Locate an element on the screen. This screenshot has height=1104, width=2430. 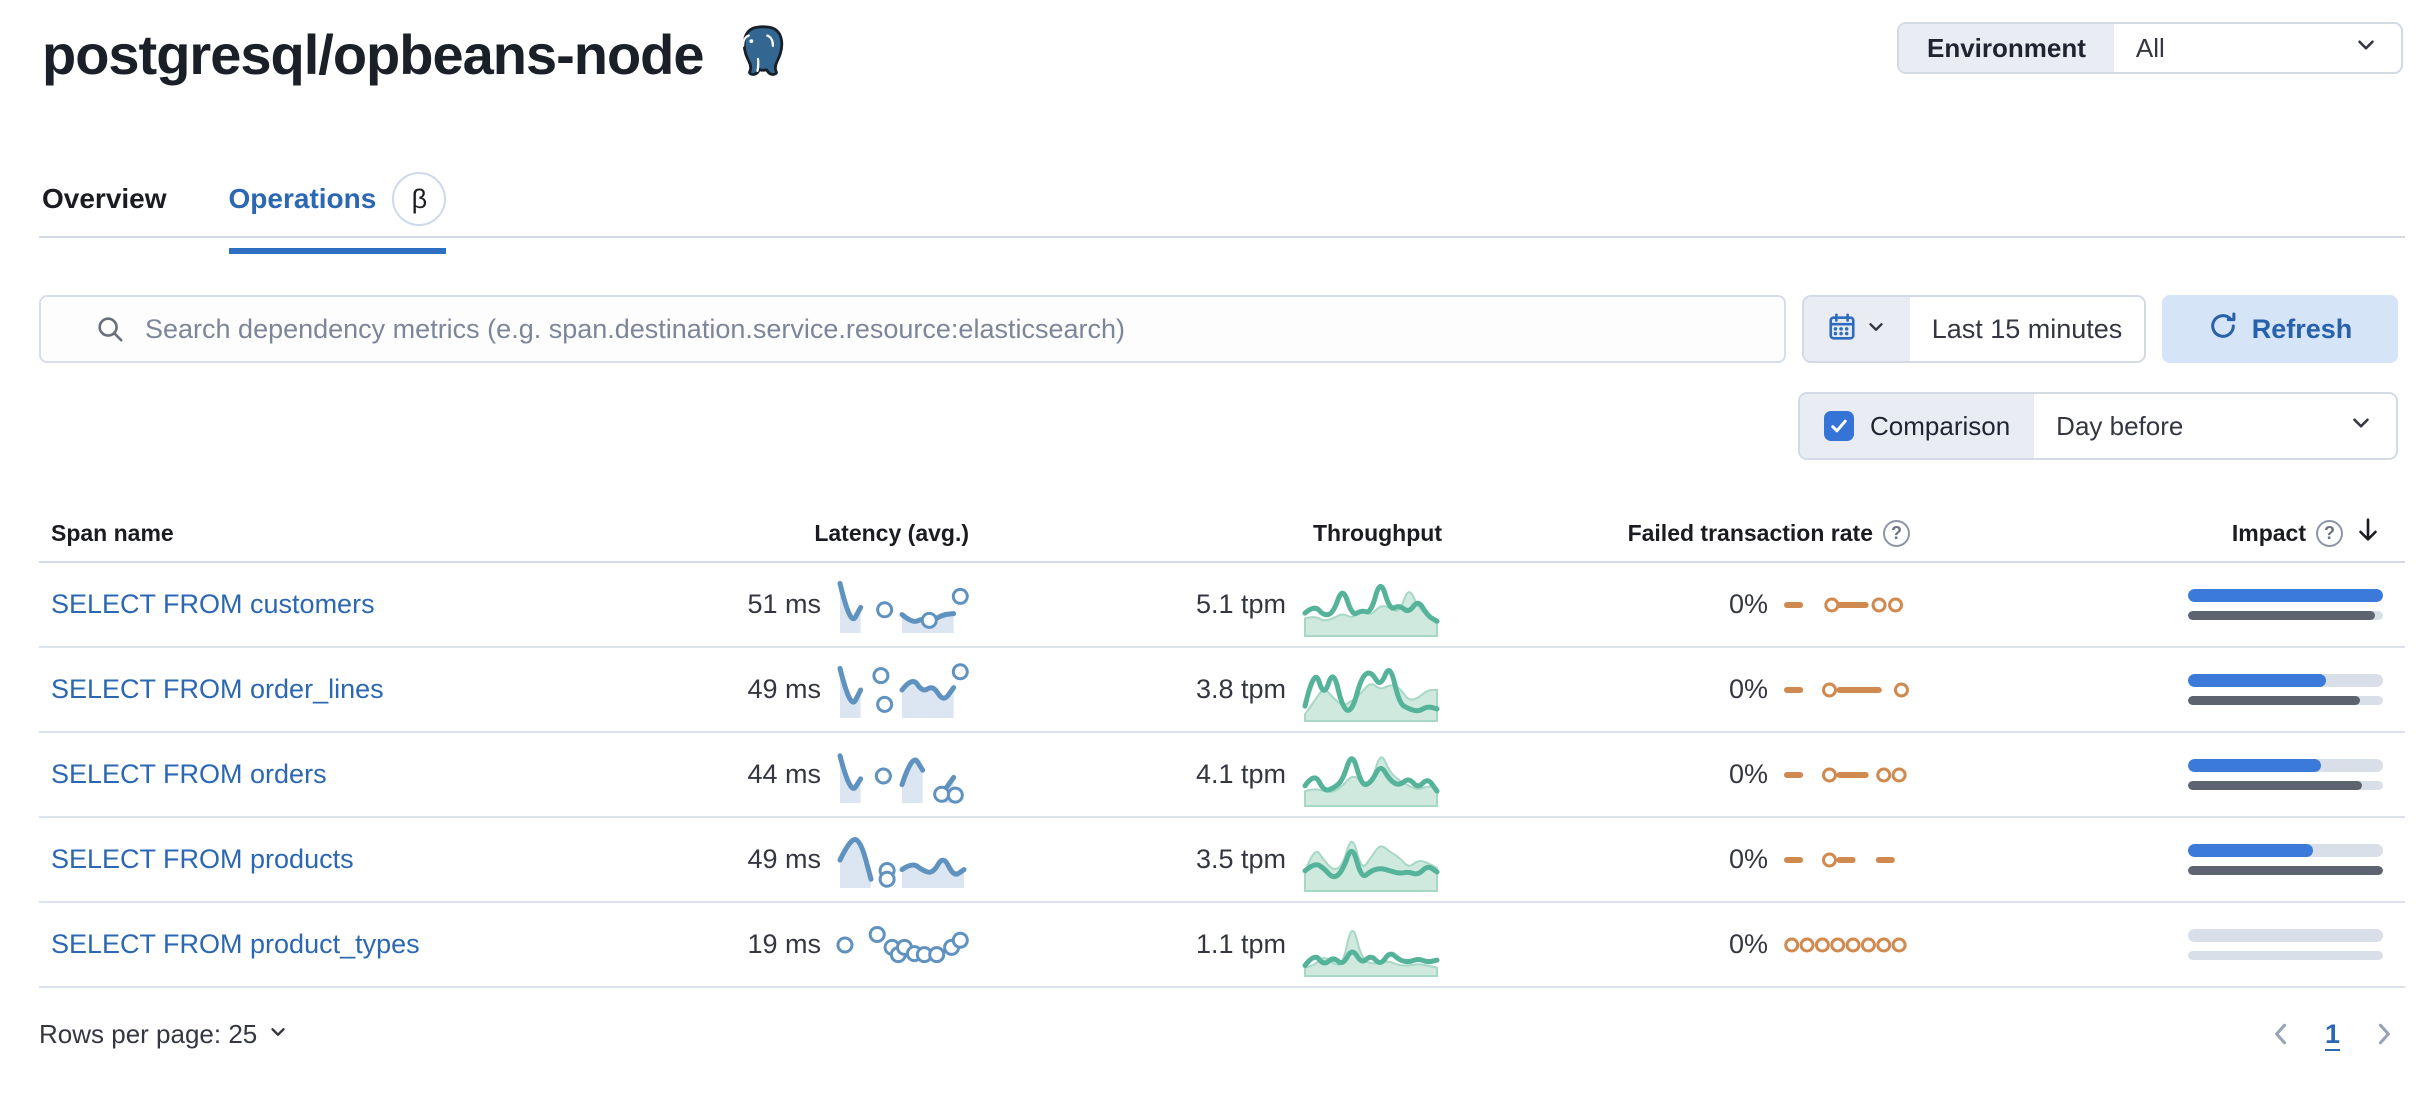
search-input is located at coordinates (912, 329).